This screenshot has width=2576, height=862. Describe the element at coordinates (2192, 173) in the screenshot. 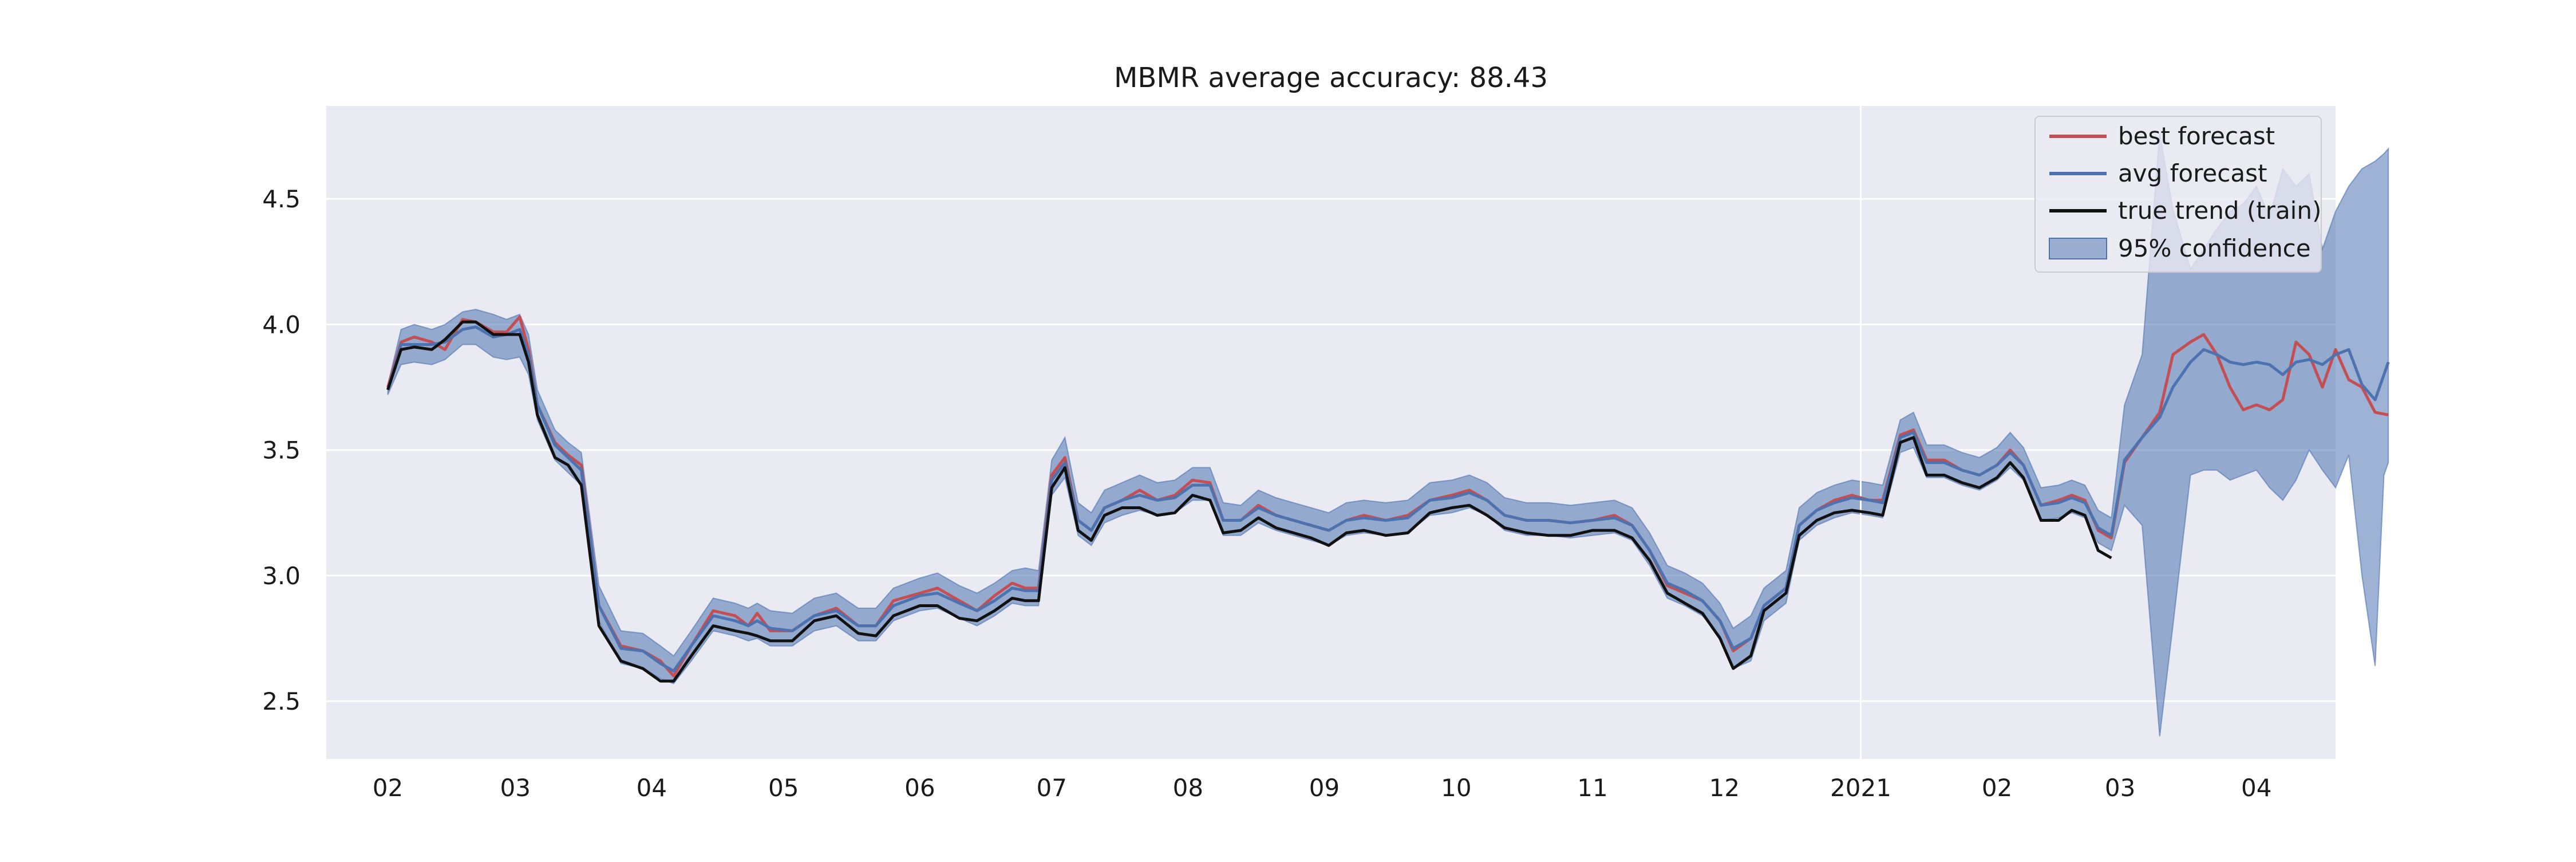

I see `legend-label-avg-forecast: avg forecast` at that location.